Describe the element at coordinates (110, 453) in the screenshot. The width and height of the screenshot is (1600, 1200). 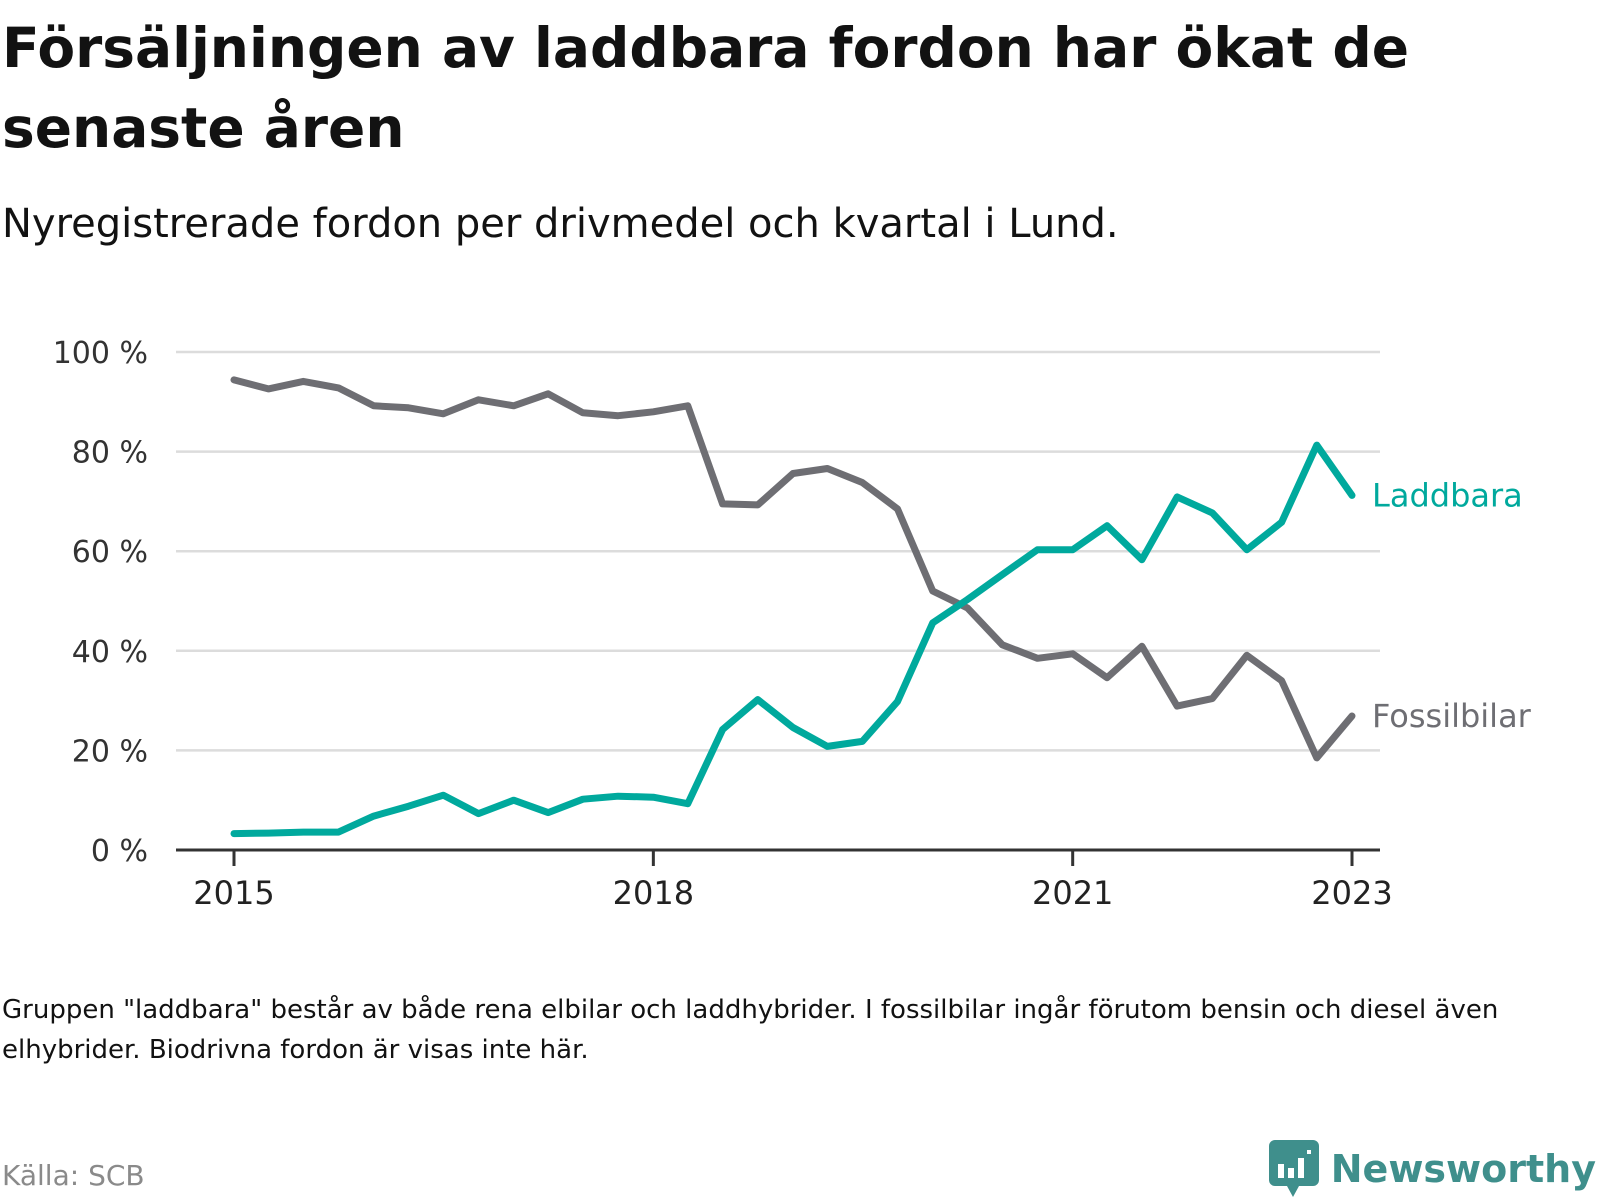
I see `y-tick-label: 80 %` at that location.